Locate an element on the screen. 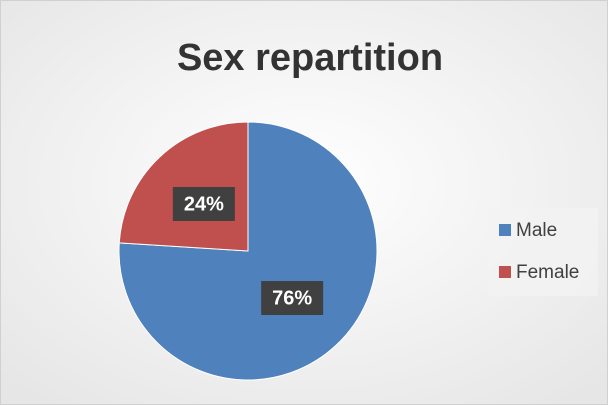 The image size is (608, 405). data-label: 76% is located at coordinates (292, 298).